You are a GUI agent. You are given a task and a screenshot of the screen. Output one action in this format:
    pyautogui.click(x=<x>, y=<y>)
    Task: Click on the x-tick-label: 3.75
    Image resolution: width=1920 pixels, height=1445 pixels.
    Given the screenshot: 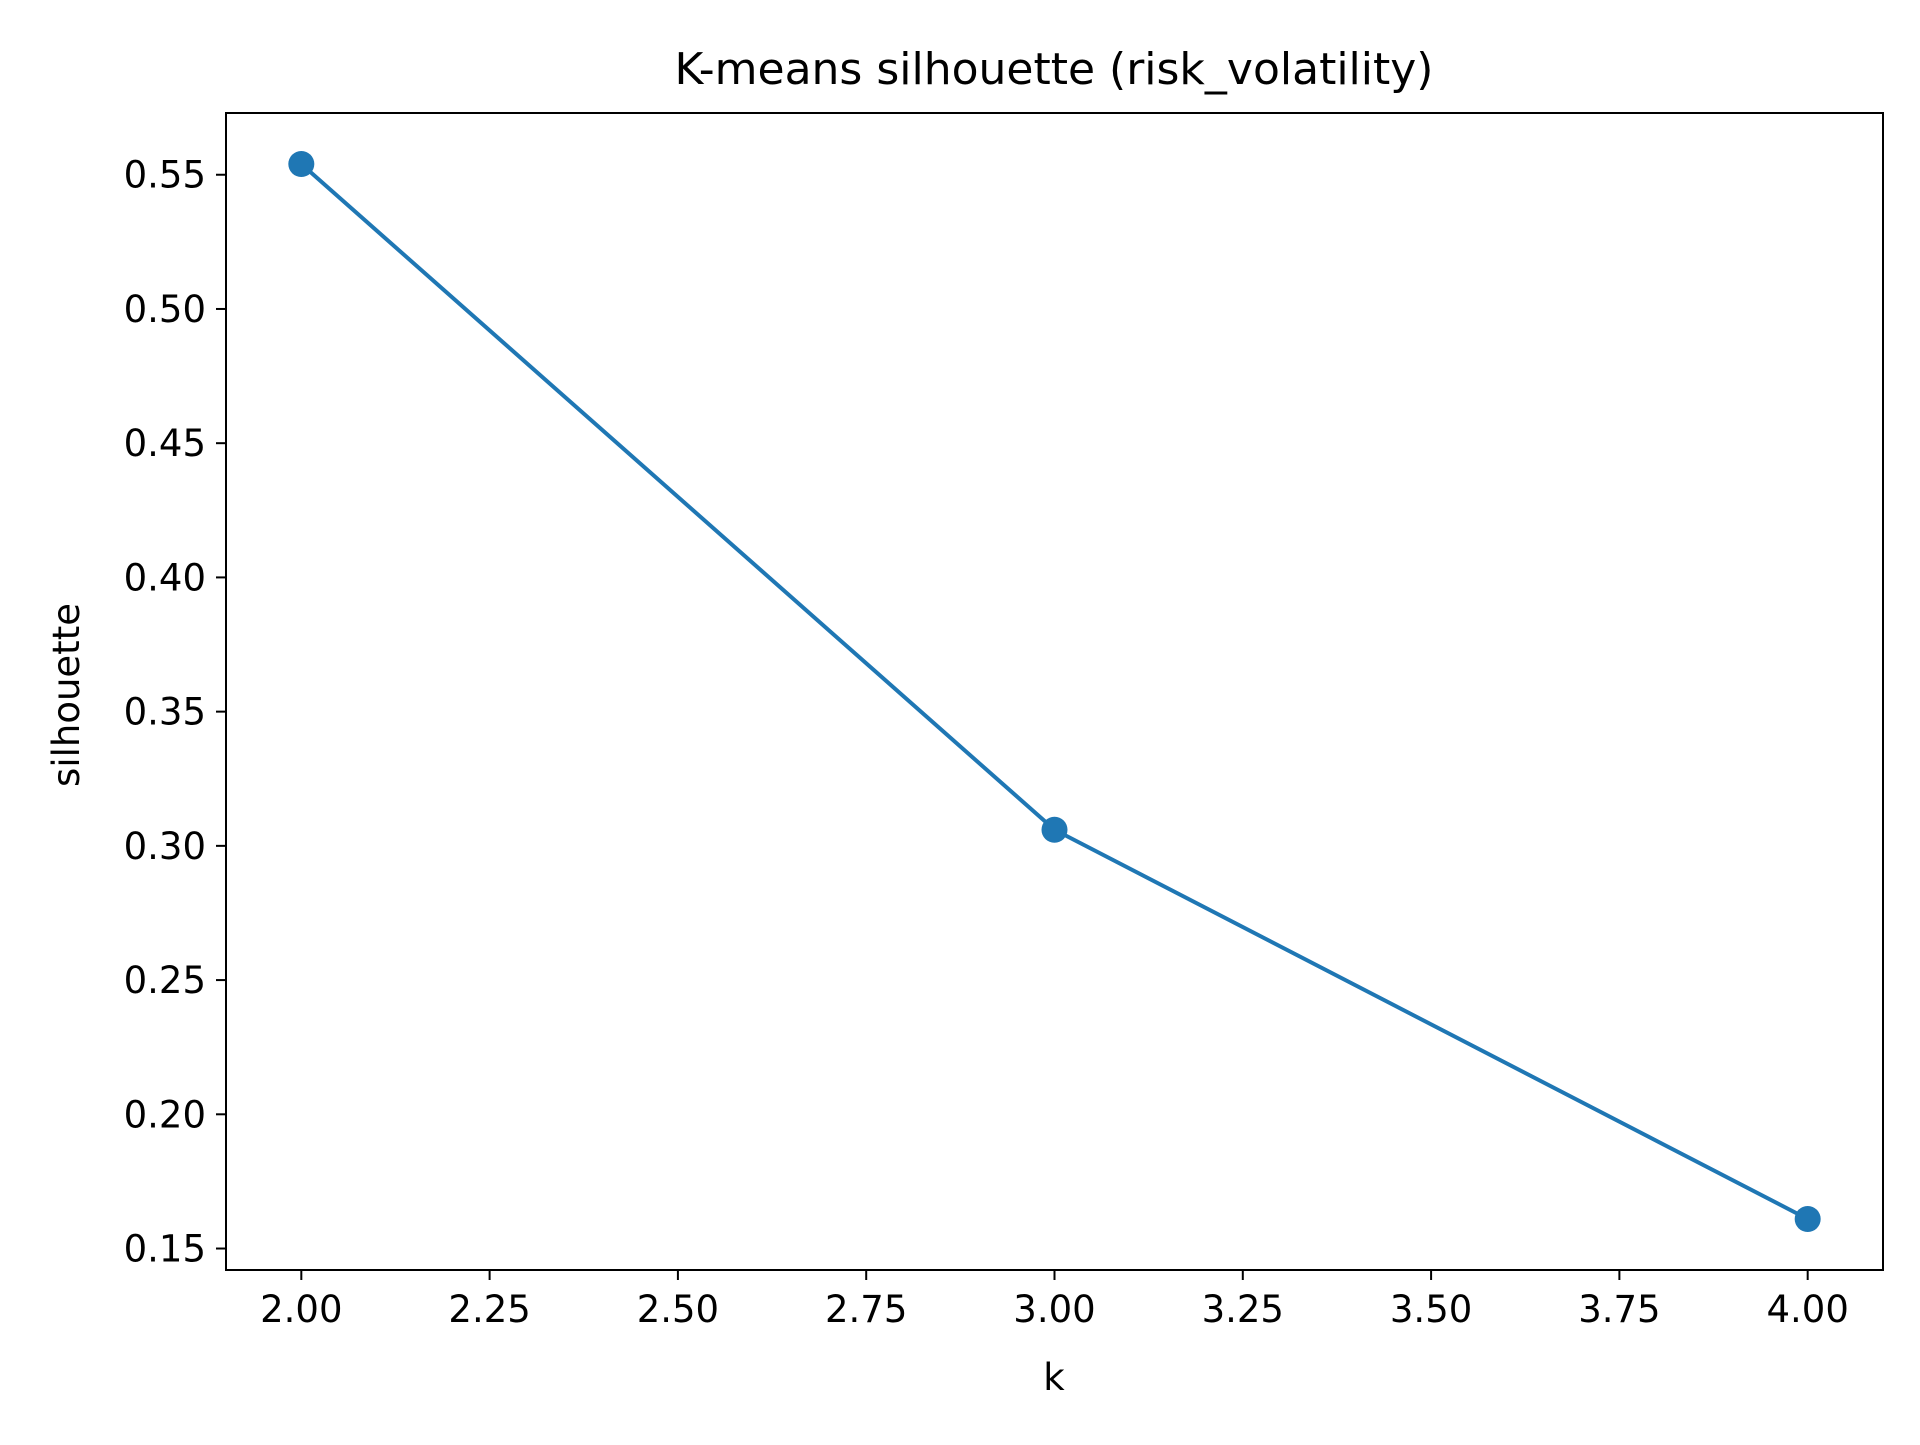 What is the action you would take?
    pyautogui.click(x=1619, y=1309)
    